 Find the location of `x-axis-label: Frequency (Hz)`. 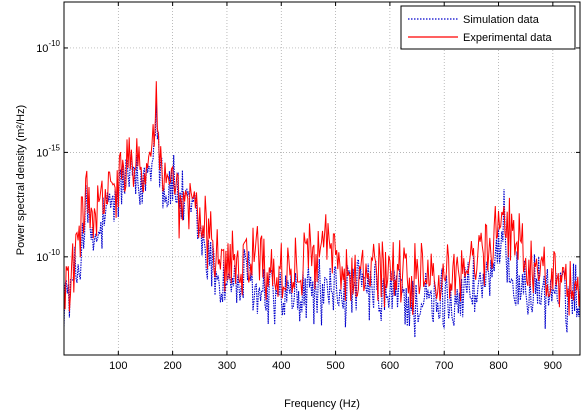

x-axis-label: Frequency (Hz) is located at coordinates (322, 404).